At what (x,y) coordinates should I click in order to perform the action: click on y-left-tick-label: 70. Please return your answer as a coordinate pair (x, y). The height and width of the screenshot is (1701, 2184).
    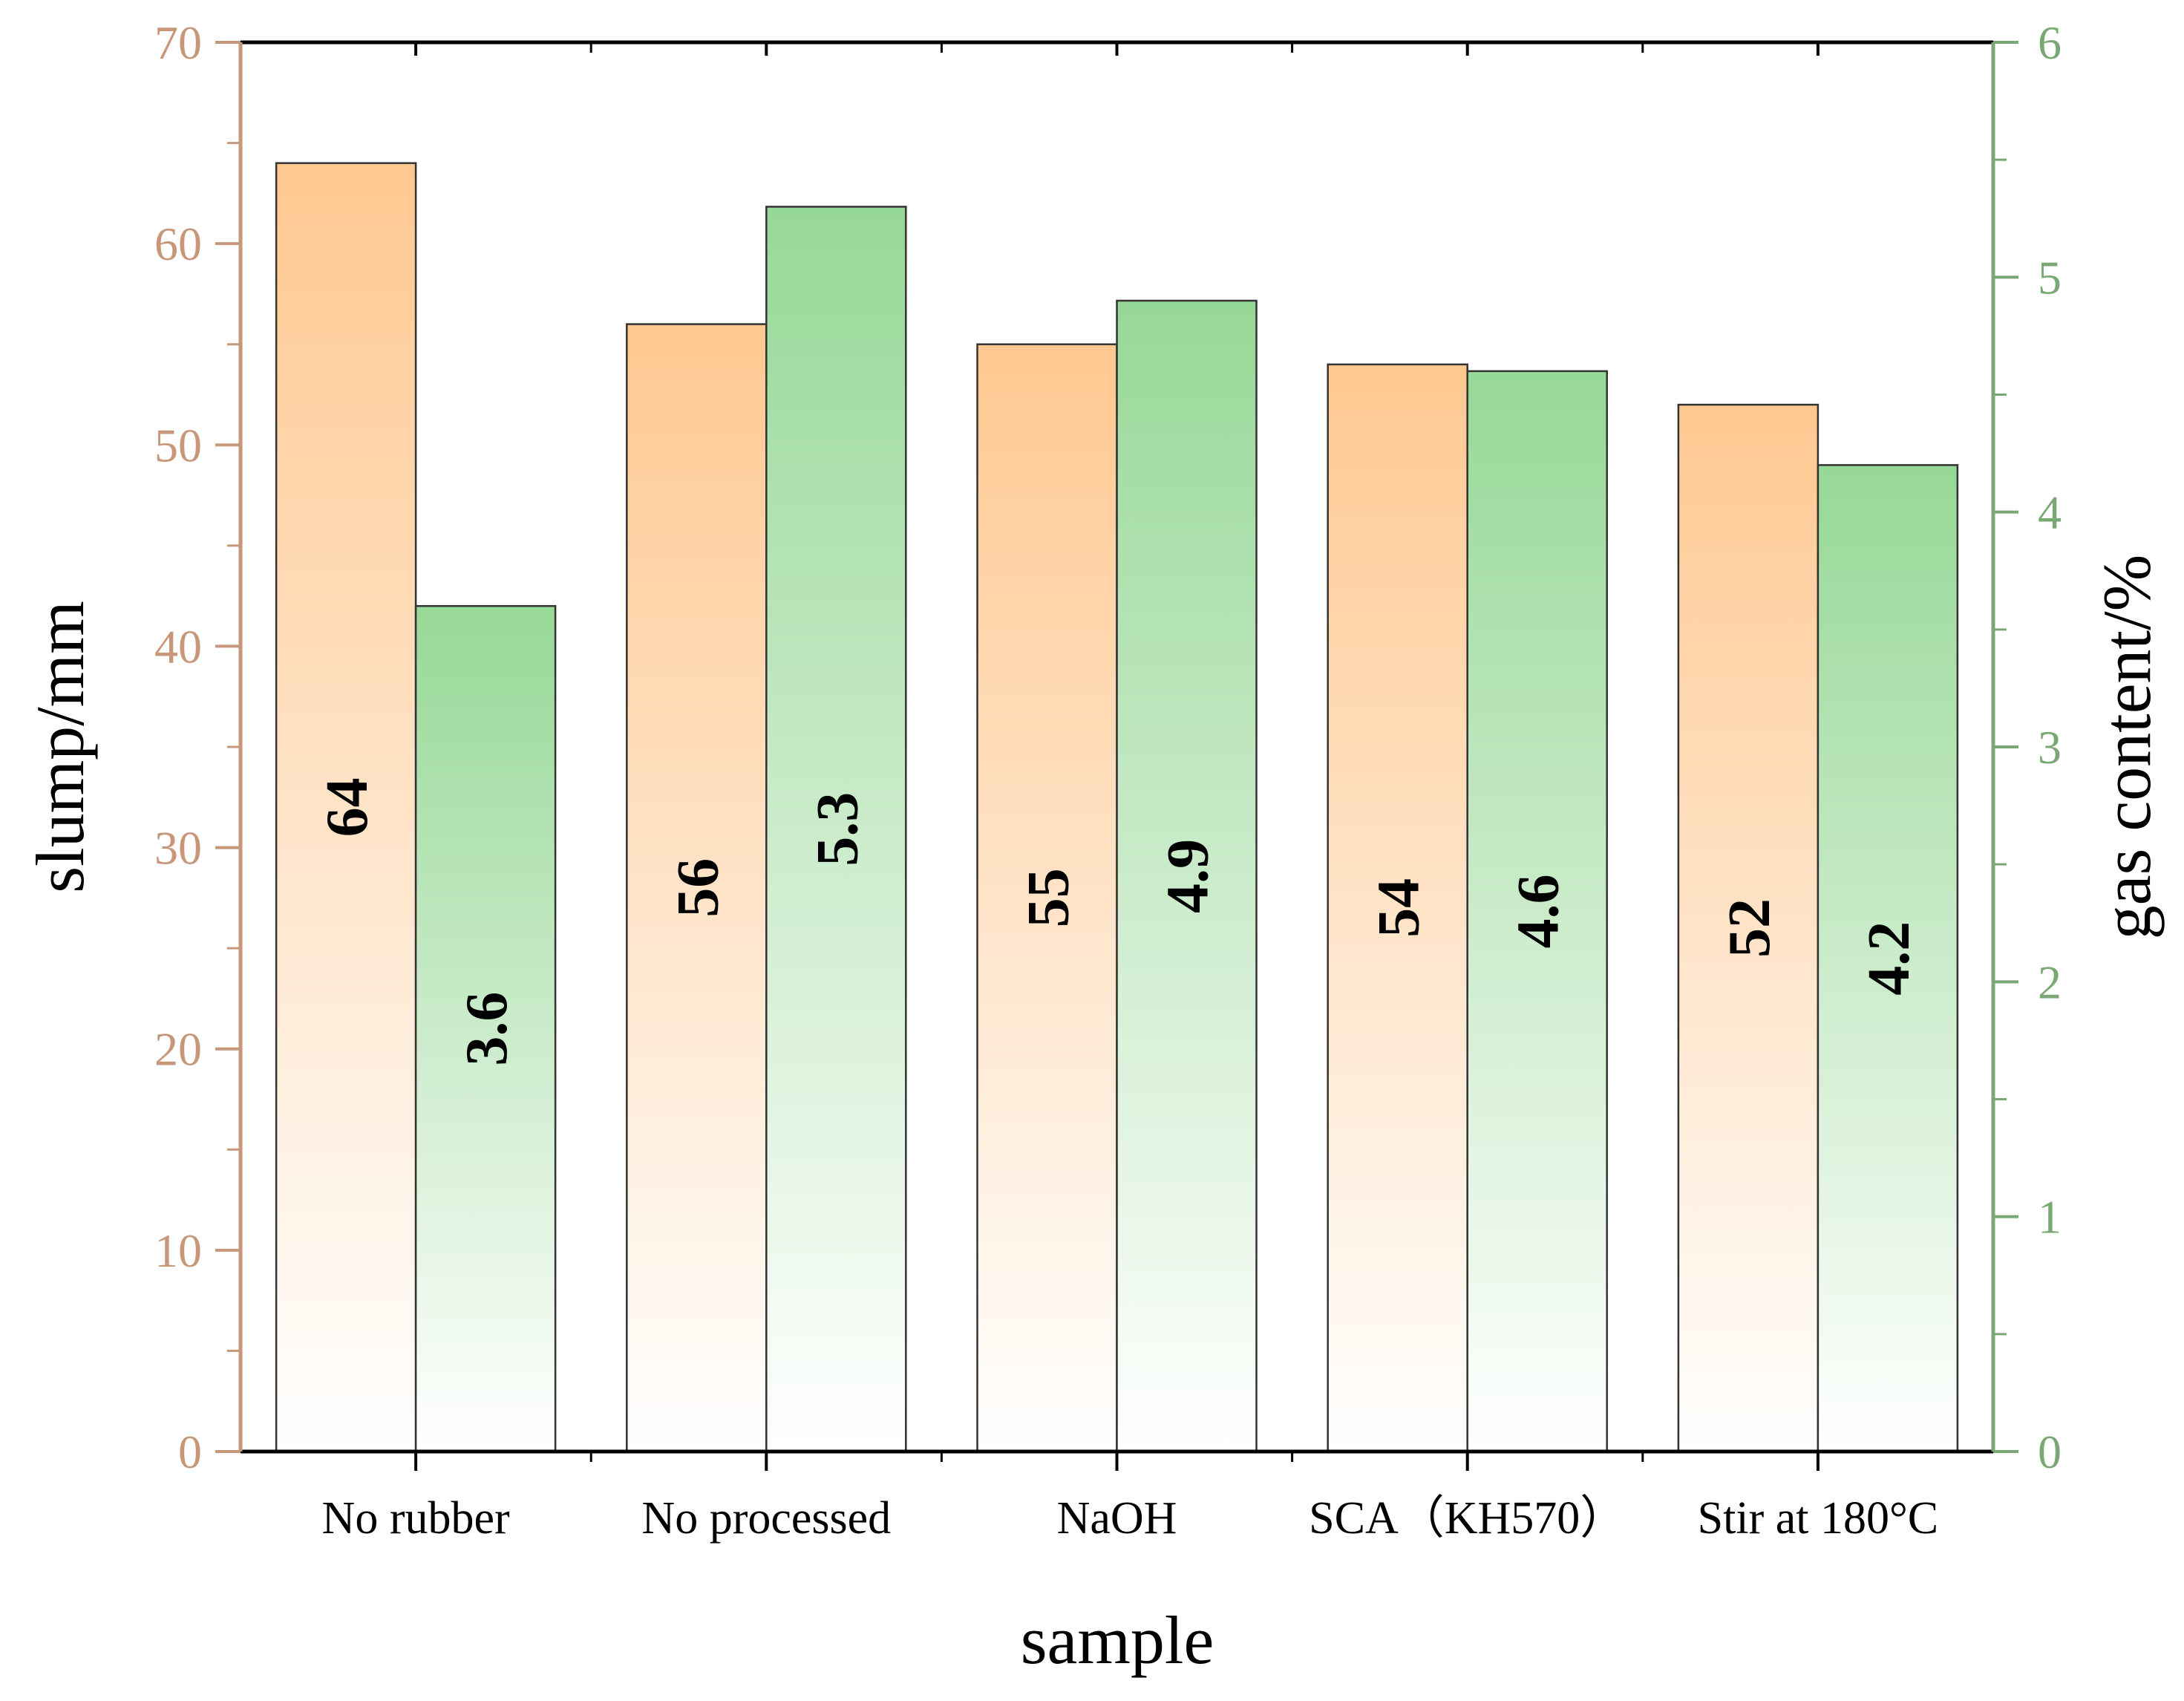
    Looking at the image, I should click on (178, 42).